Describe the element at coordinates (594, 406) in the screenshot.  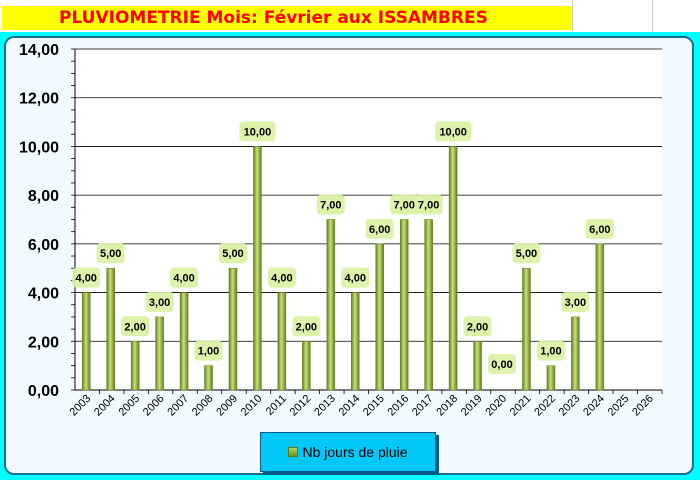
I see `x-tick-label: 2024` at that location.